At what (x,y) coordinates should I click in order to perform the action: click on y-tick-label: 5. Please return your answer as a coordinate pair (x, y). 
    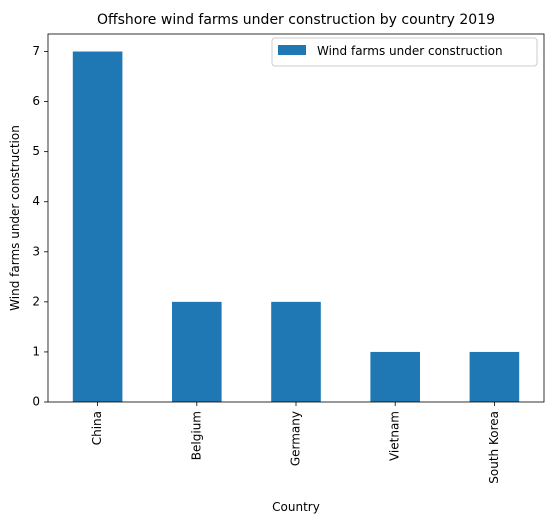
    Looking at the image, I should click on (36, 151).